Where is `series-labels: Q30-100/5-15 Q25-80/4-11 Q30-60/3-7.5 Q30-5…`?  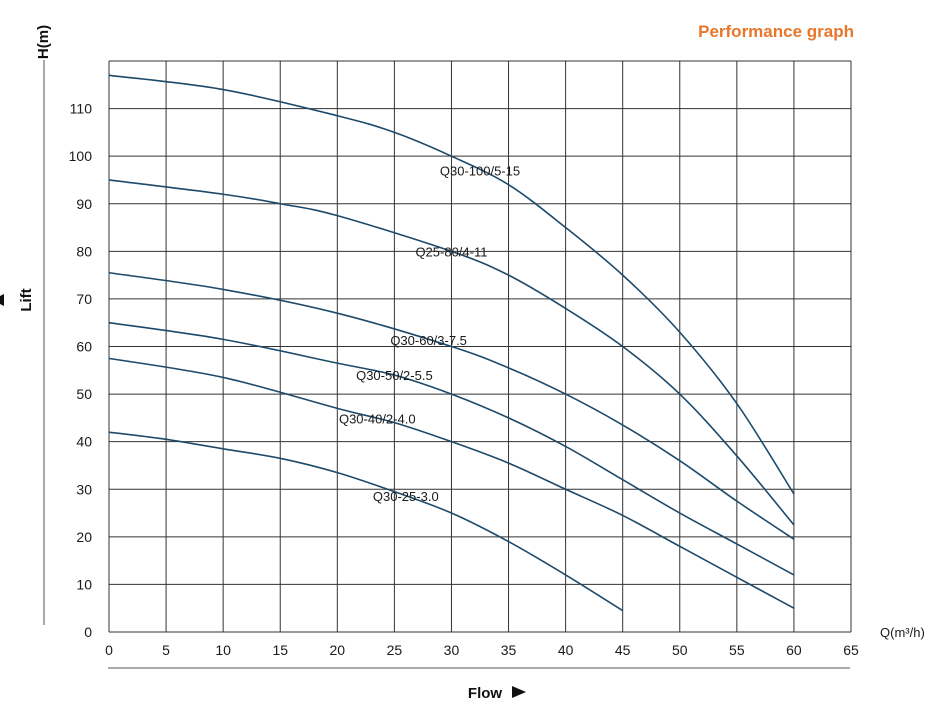 series-labels: Q30-100/5-15 Q25-80/4-11 Q30-60/3-7.5 Q30-5… is located at coordinates (429, 333).